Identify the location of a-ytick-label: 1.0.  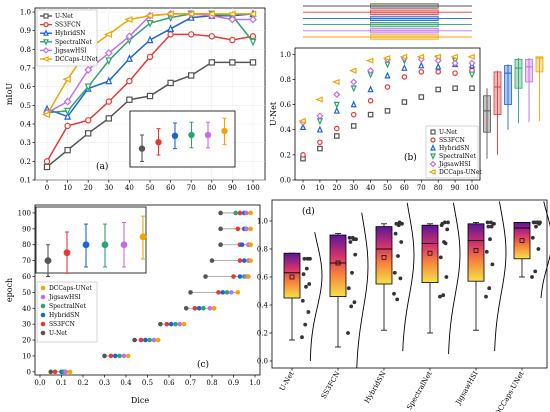
(25, 13).